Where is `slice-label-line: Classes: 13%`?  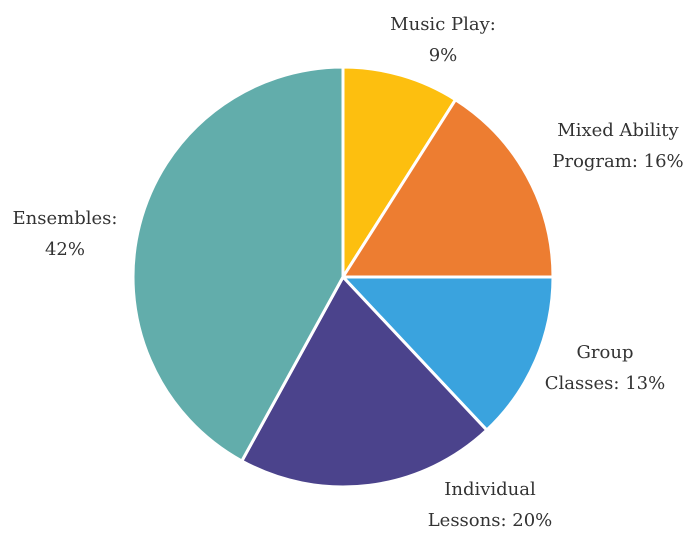
slice-label-line: Classes: 13% is located at coordinates (605, 383).